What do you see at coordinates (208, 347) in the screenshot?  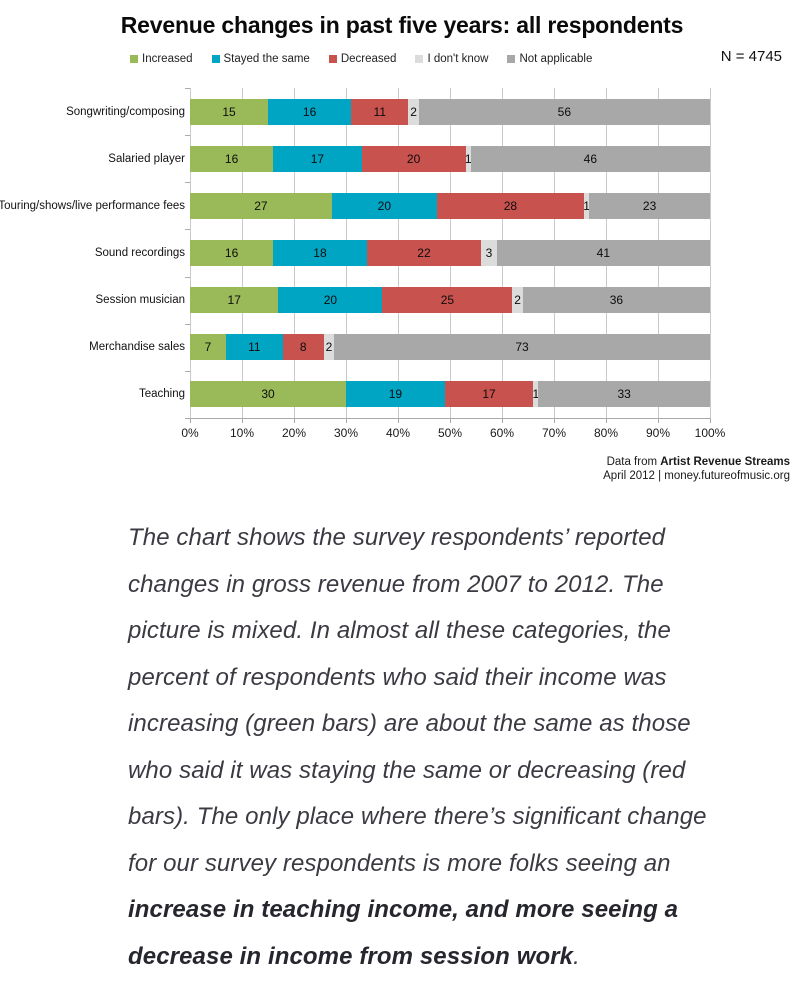 I see `bar-segment-increased: 7` at bounding box center [208, 347].